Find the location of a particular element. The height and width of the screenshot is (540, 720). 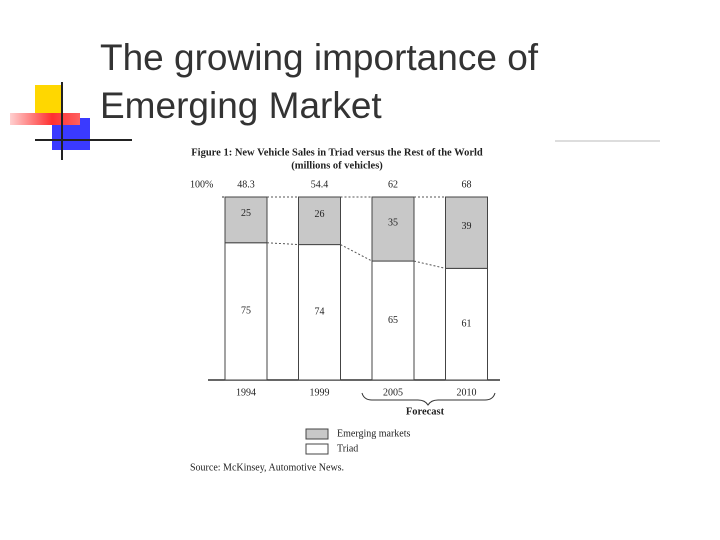

x-tick-label: 2010 is located at coordinates (467, 392).